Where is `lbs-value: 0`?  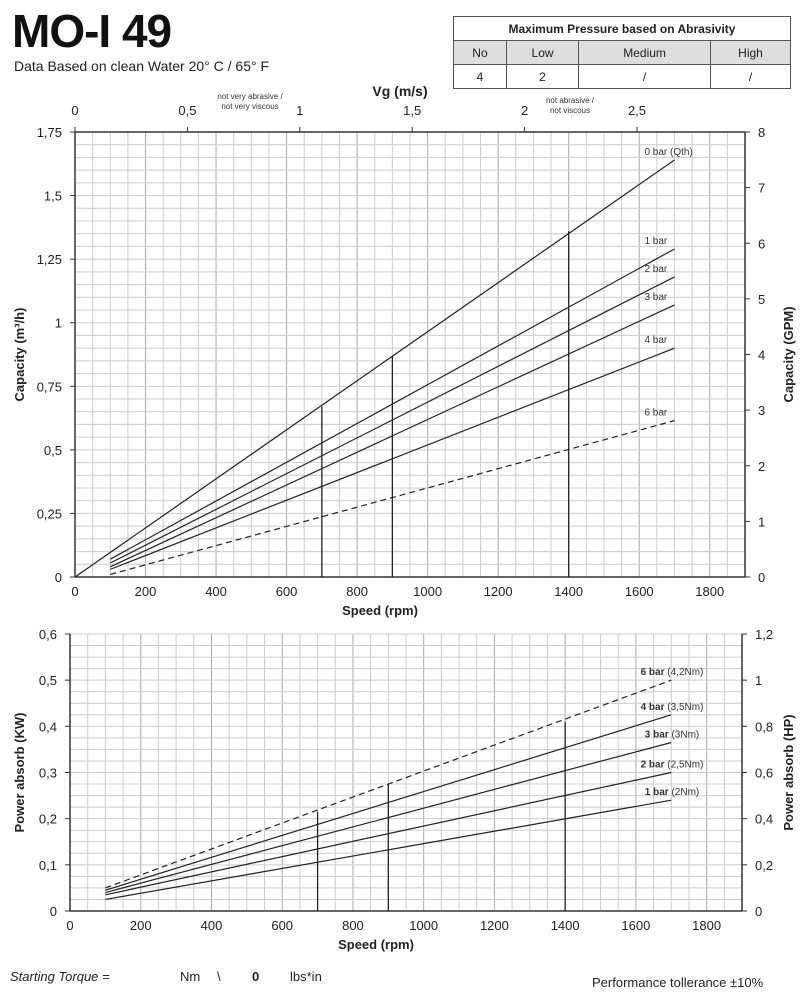 lbs-value: 0 is located at coordinates (256, 976).